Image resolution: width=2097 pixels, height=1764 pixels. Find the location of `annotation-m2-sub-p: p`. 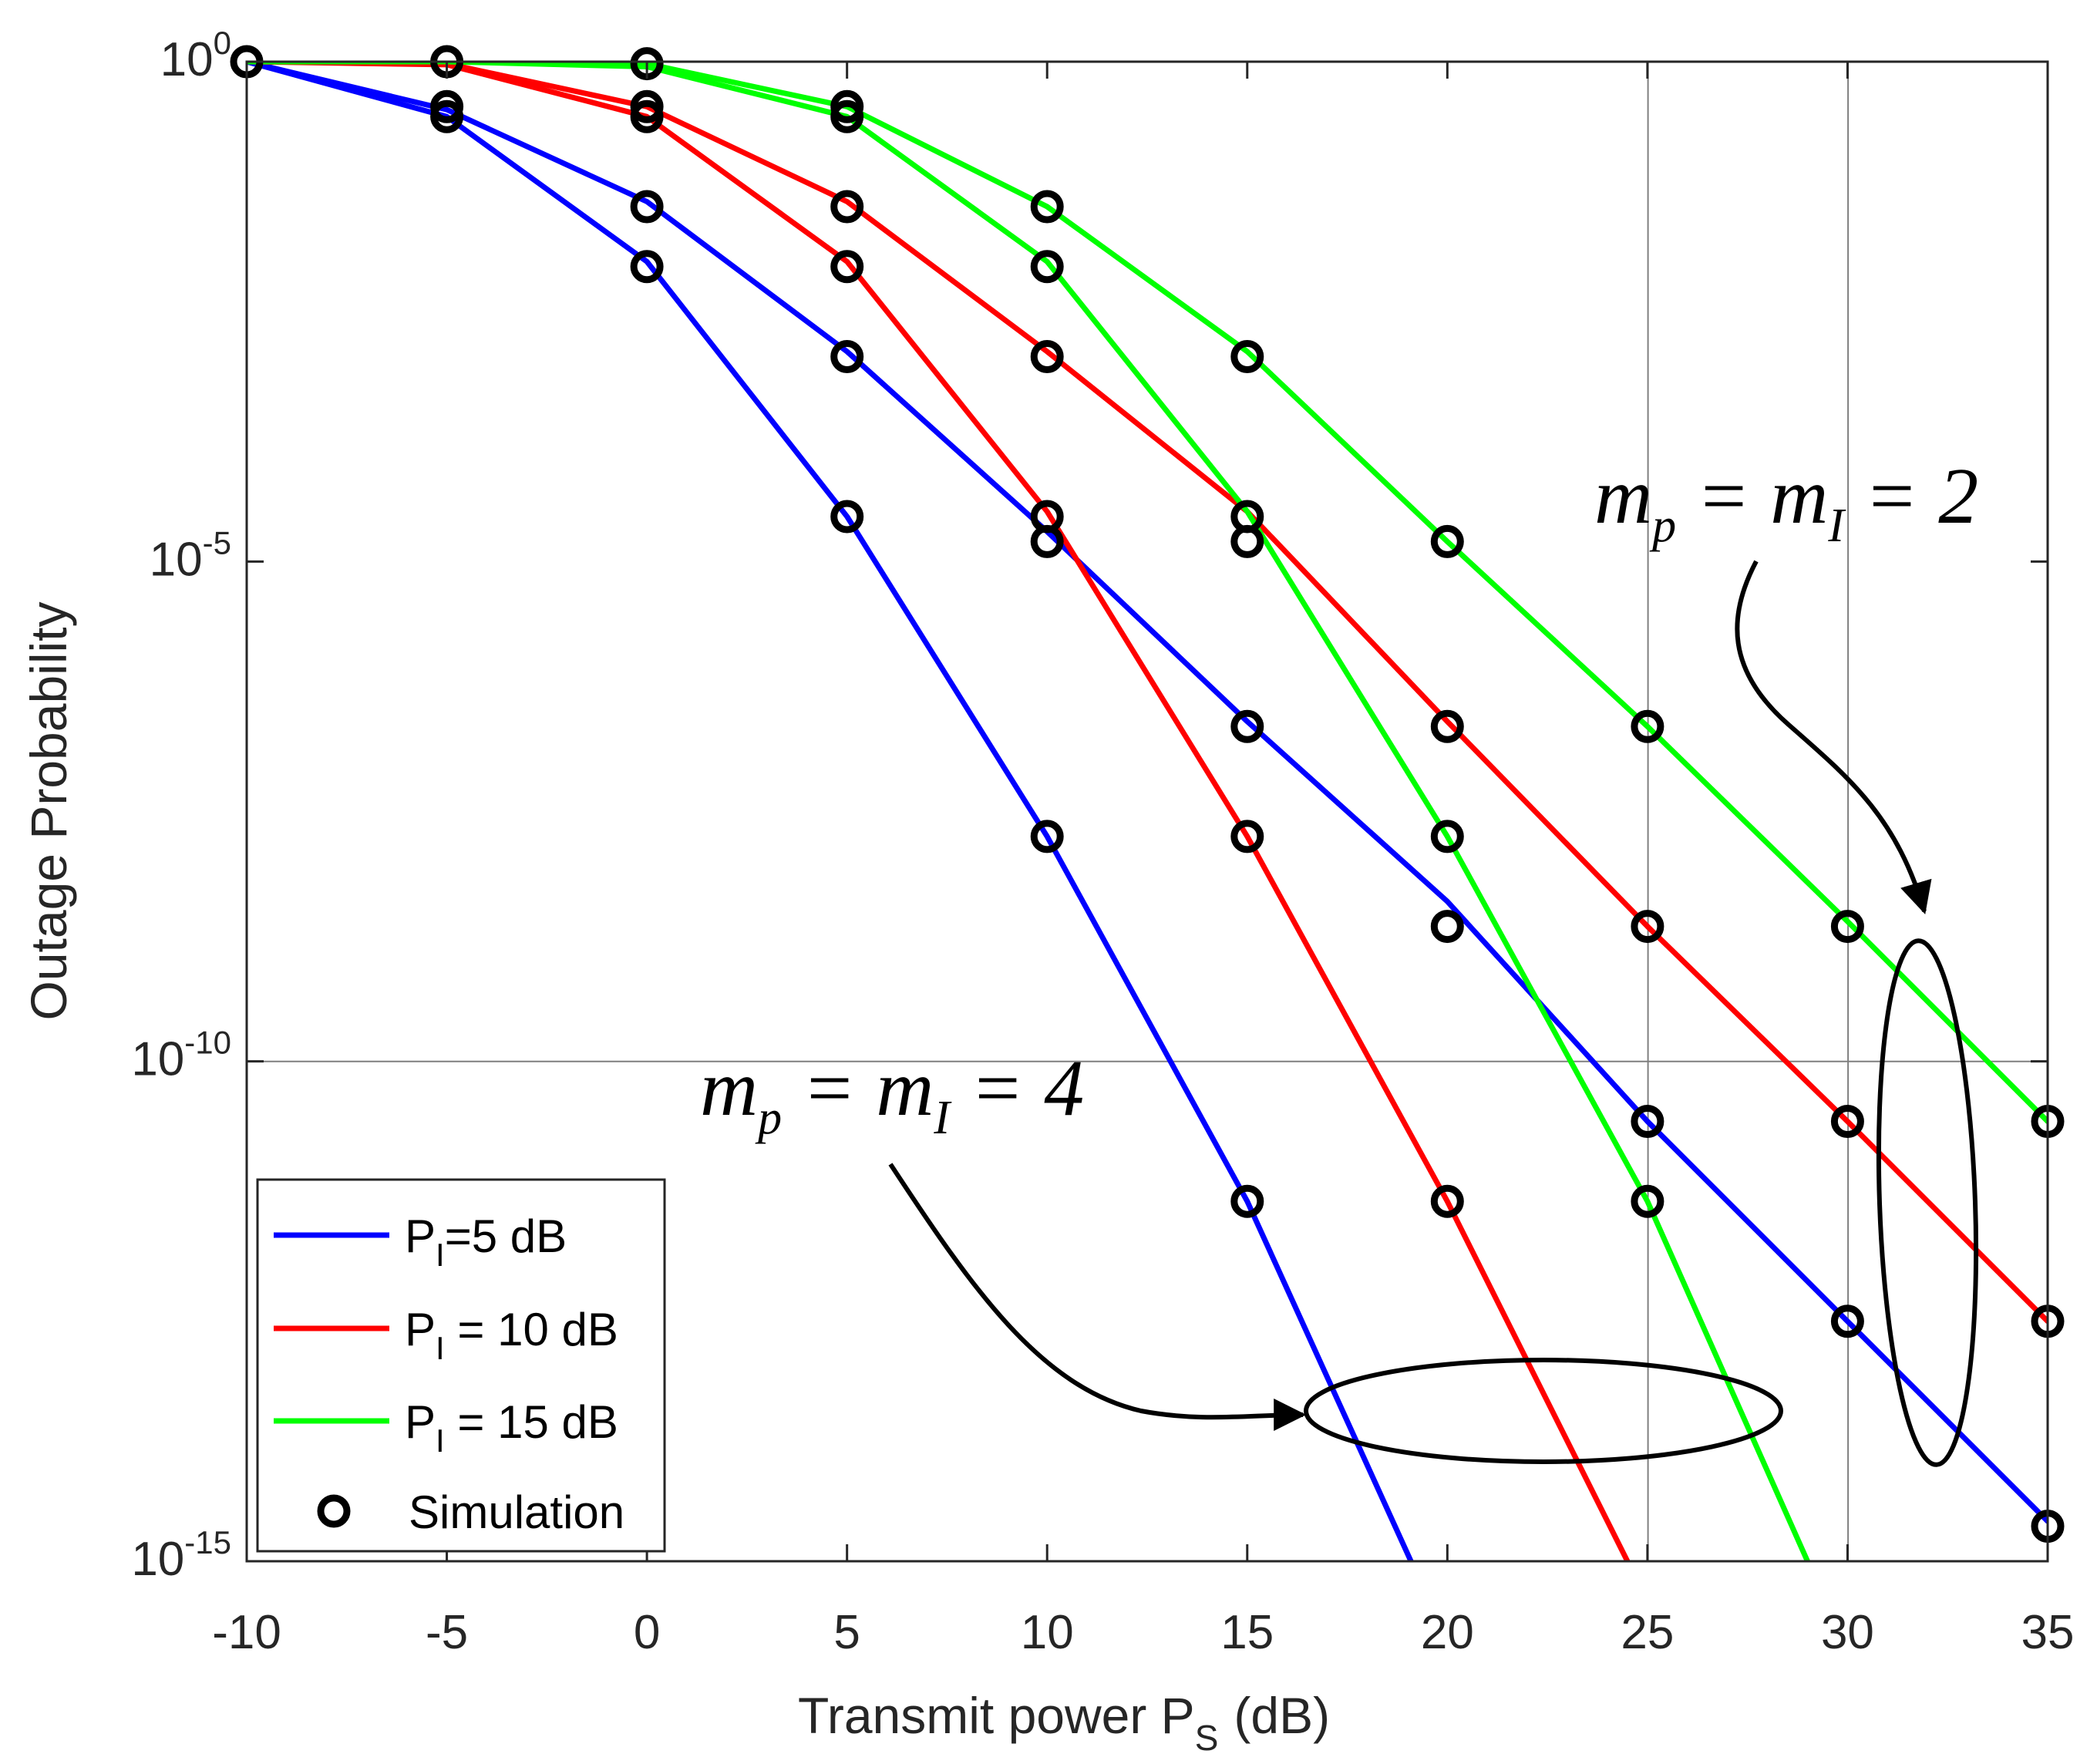

annotation-m2-sub-p: p is located at coordinates (1663, 526).